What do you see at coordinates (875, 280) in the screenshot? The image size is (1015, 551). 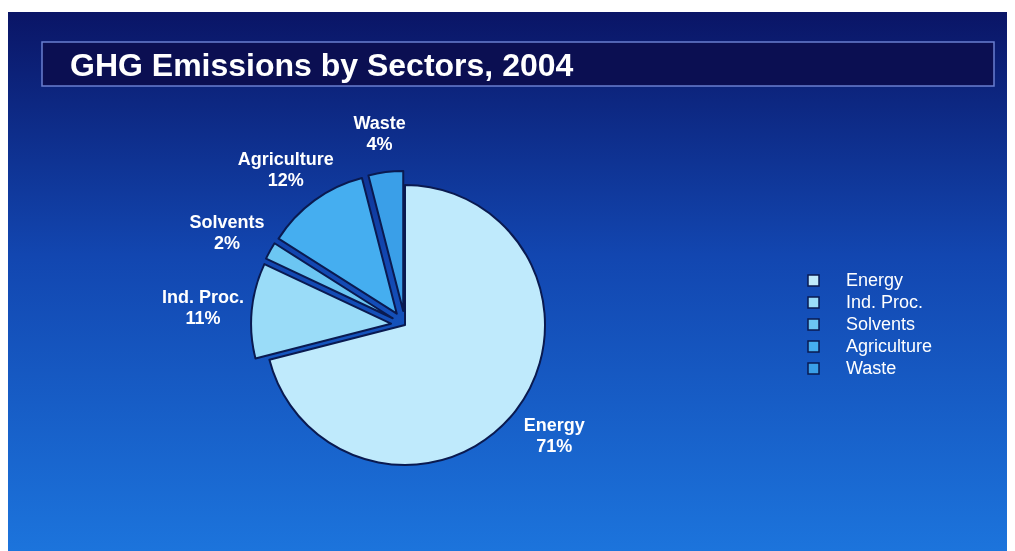 I see `legend-label: Energy` at bounding box center [875, 280].